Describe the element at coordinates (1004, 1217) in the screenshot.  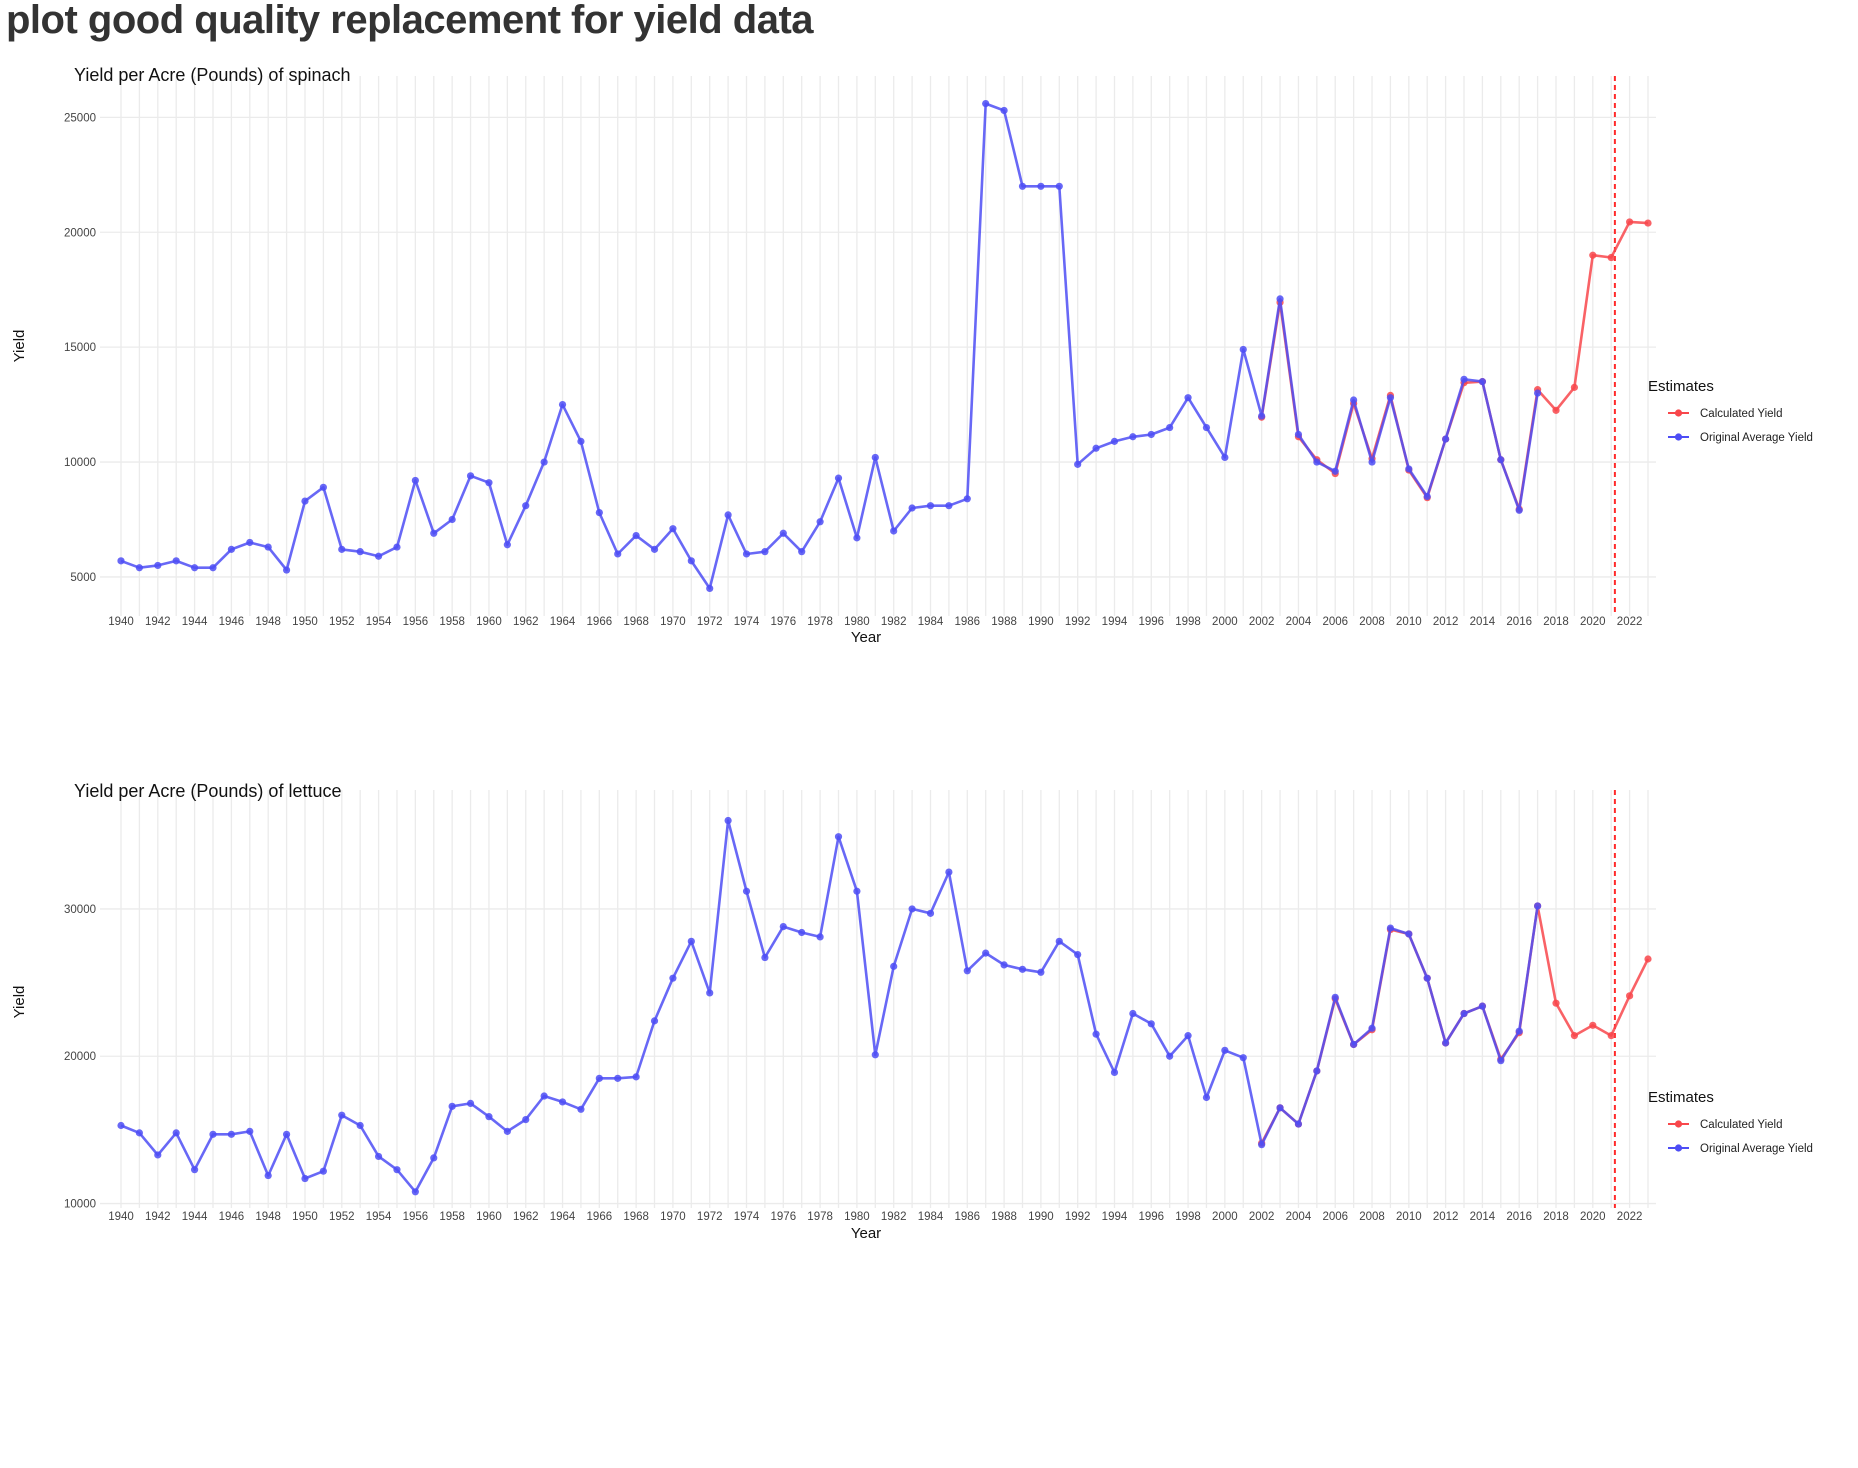
I see `x-tick-label: 1988` at that location.